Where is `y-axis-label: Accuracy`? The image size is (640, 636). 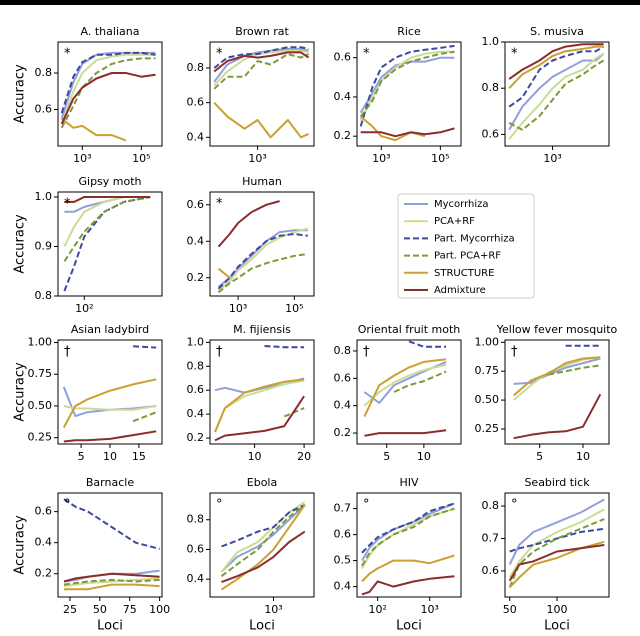 y-axis-label: Accuracy is located at coordinates (20, 94).